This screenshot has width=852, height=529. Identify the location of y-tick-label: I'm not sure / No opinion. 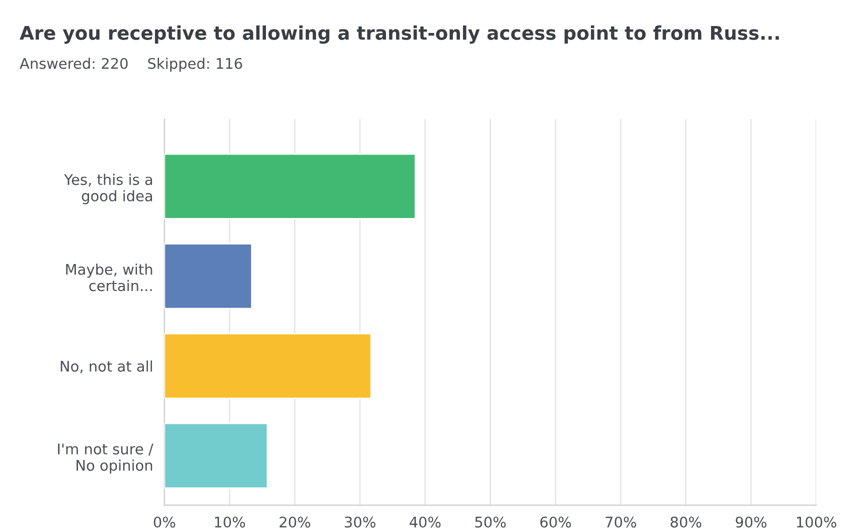
(106, 459).